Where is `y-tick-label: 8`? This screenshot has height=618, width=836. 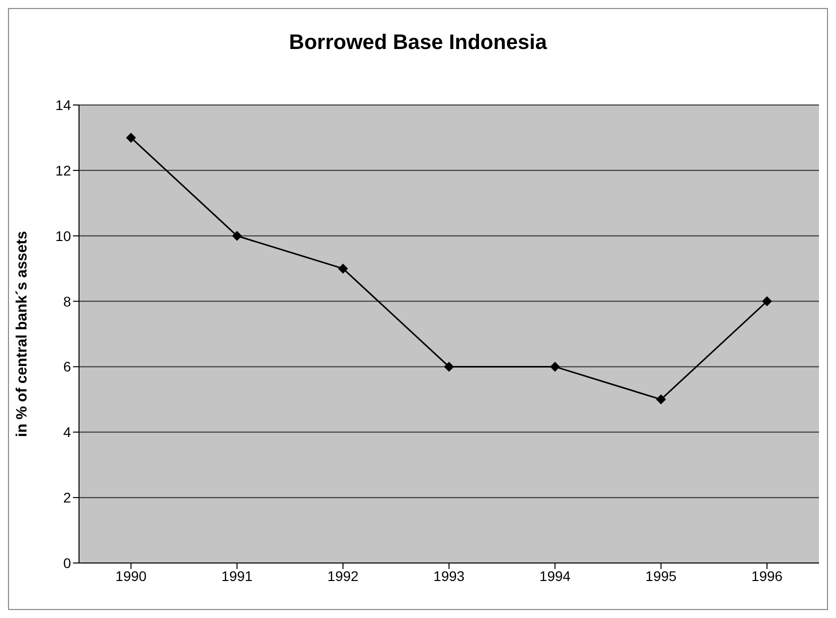
y-tick-label: 8 is located at coordinates (67, 301).